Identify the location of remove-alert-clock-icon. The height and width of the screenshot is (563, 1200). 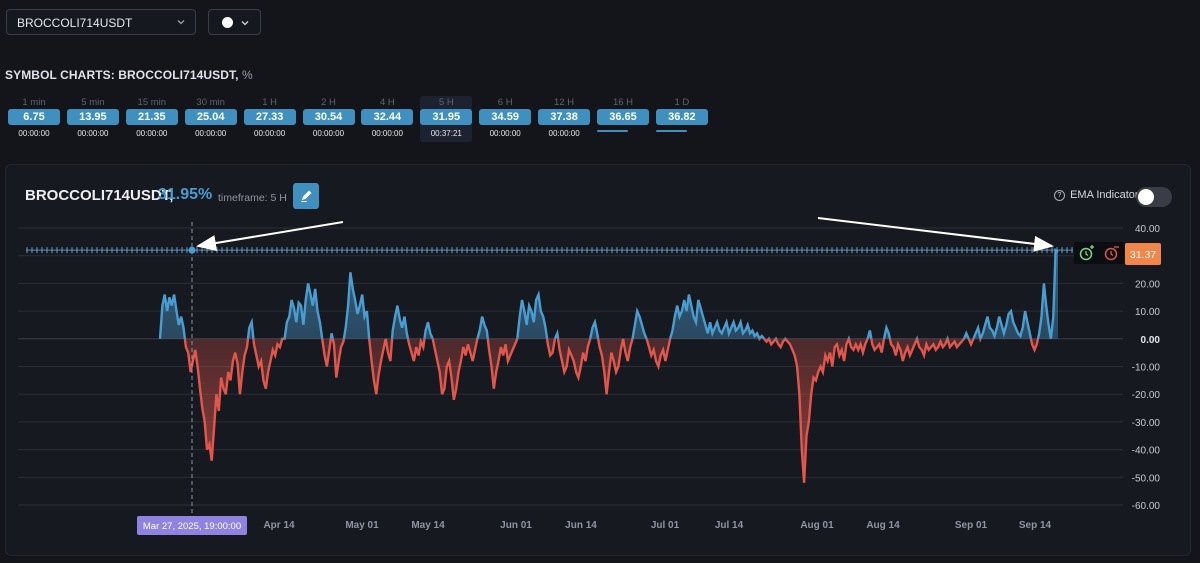
(1112, 253).